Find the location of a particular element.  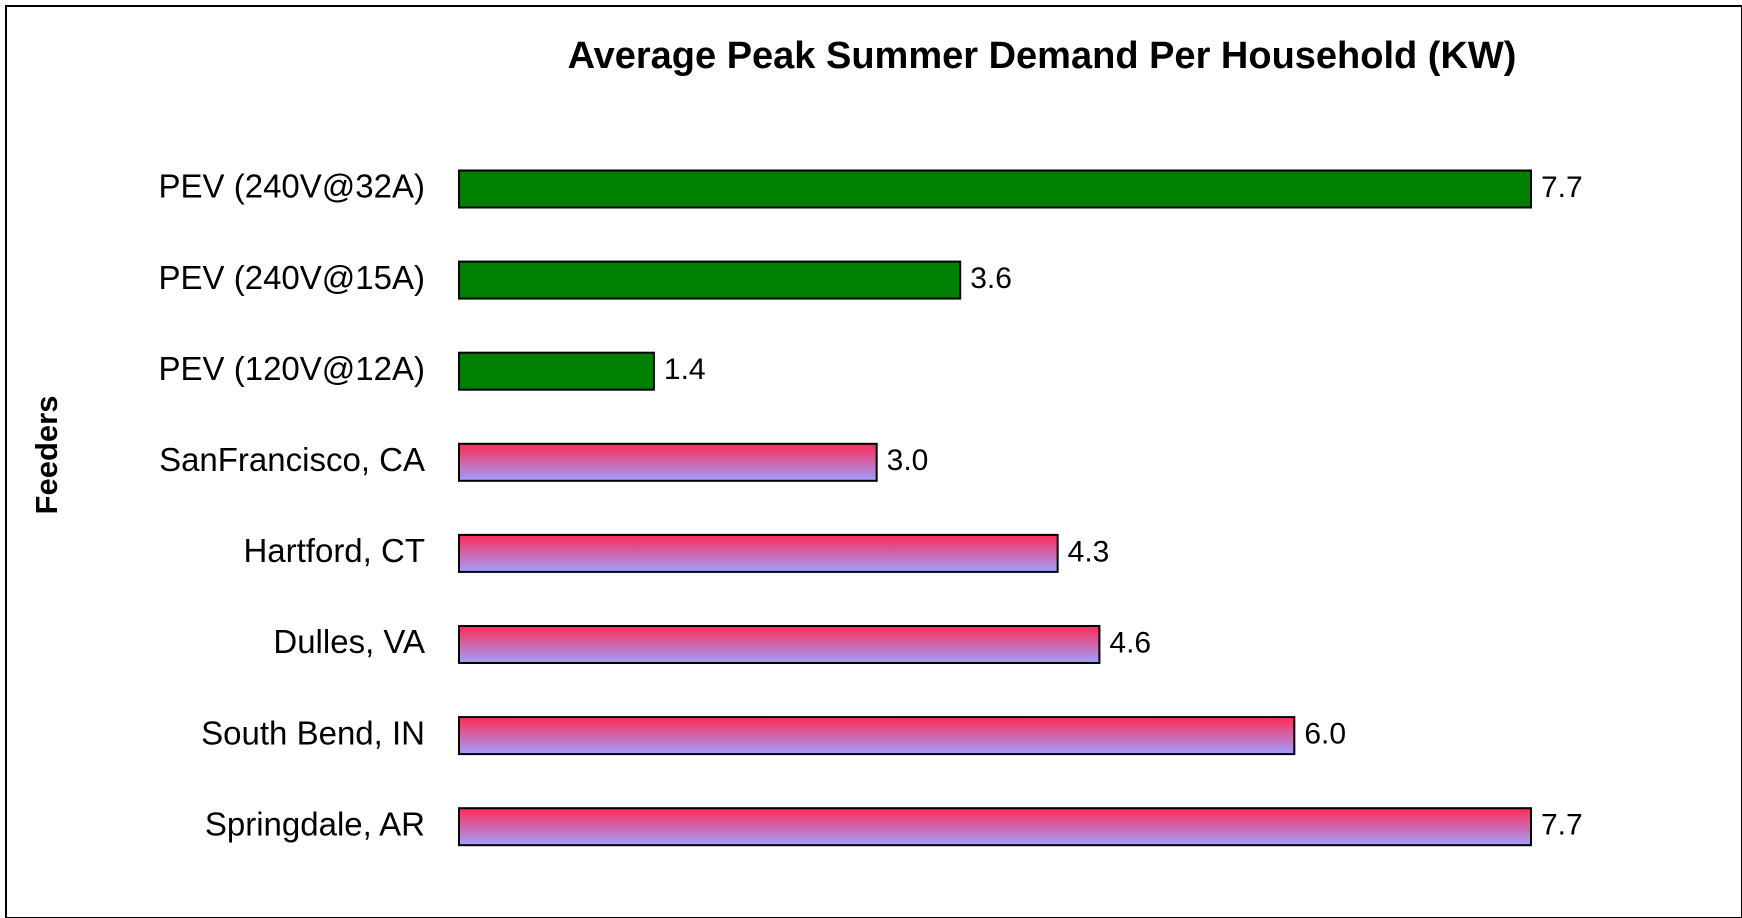

data-label: 4.3 is located at coordinates (1089, 551).